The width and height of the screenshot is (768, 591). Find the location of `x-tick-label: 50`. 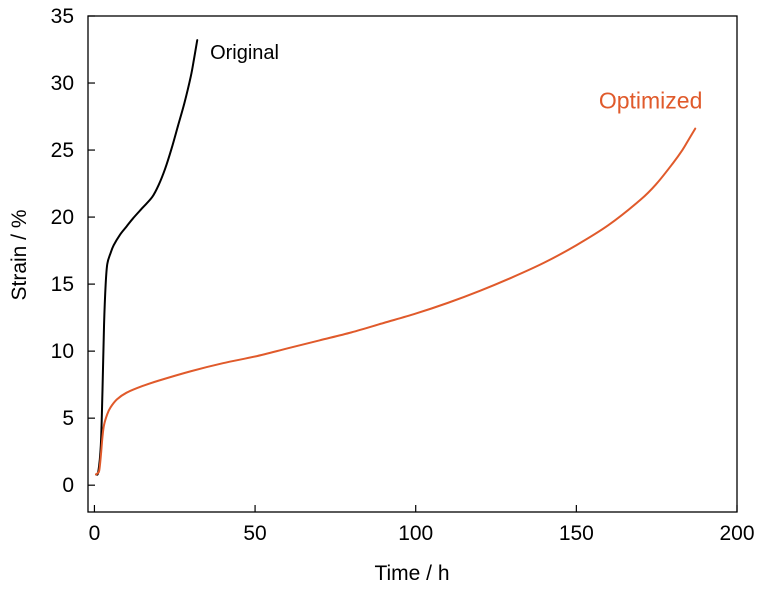

x-tick-label: 50 is located at coordinates (254, 533).